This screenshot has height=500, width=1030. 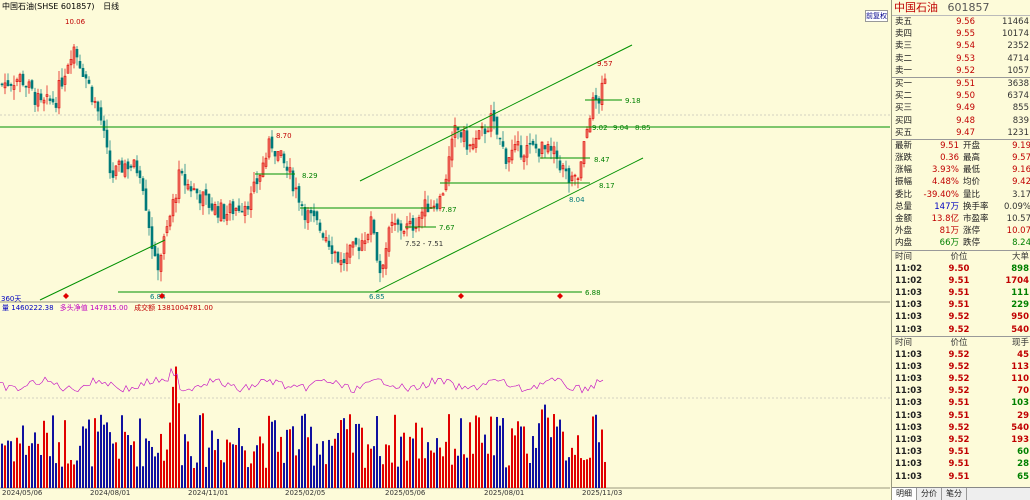 I want to click on ask-volume: 1057, so click(x=1018, y=70).